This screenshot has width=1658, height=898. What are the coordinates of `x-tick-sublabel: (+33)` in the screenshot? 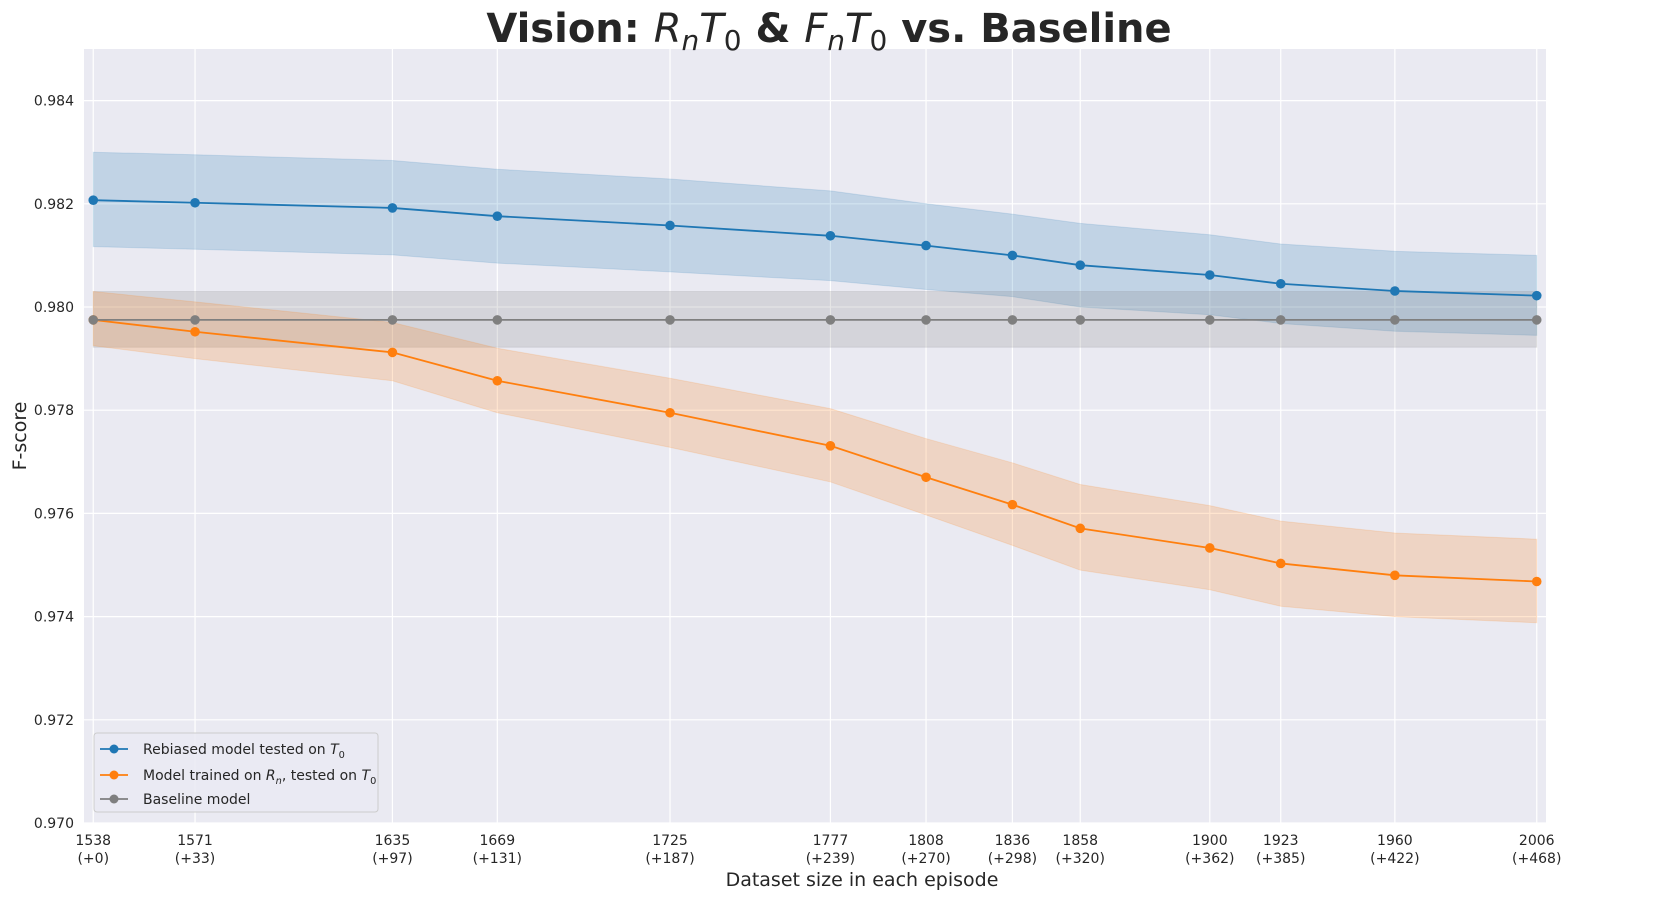 It's located at (195, 859).